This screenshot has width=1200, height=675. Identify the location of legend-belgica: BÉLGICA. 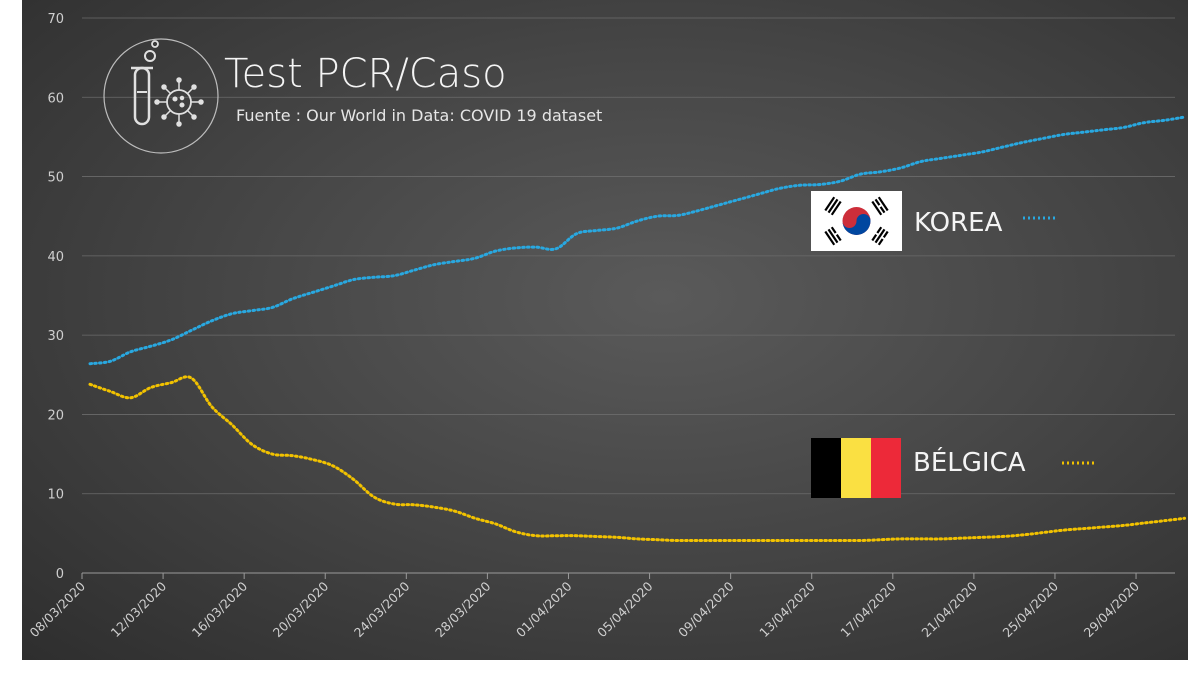
(954, 468).